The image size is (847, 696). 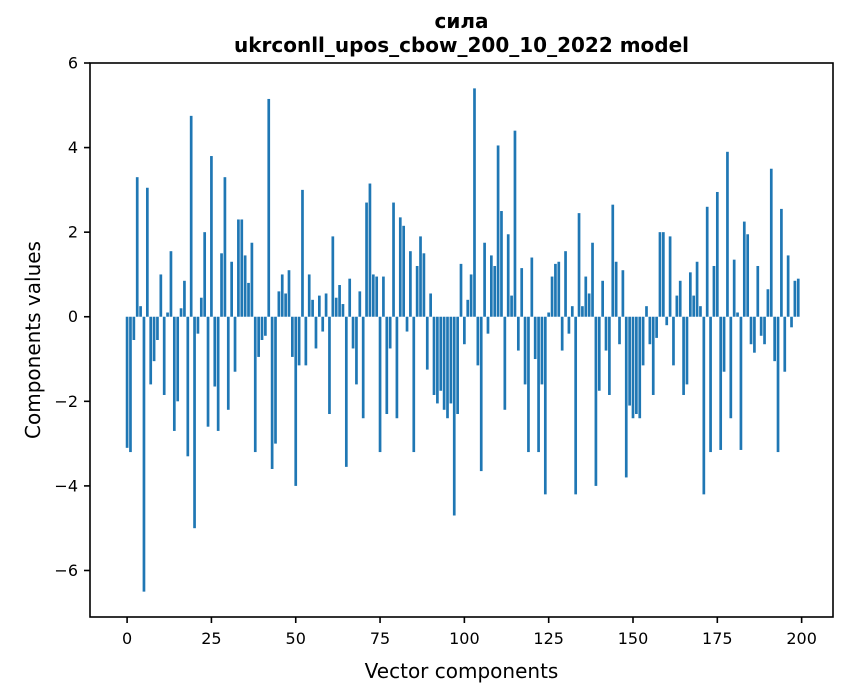 What do you see at coordinates (296, 638) in the screenshot?
I see `x-tick-label: 50` at bounding box center [296, 638].